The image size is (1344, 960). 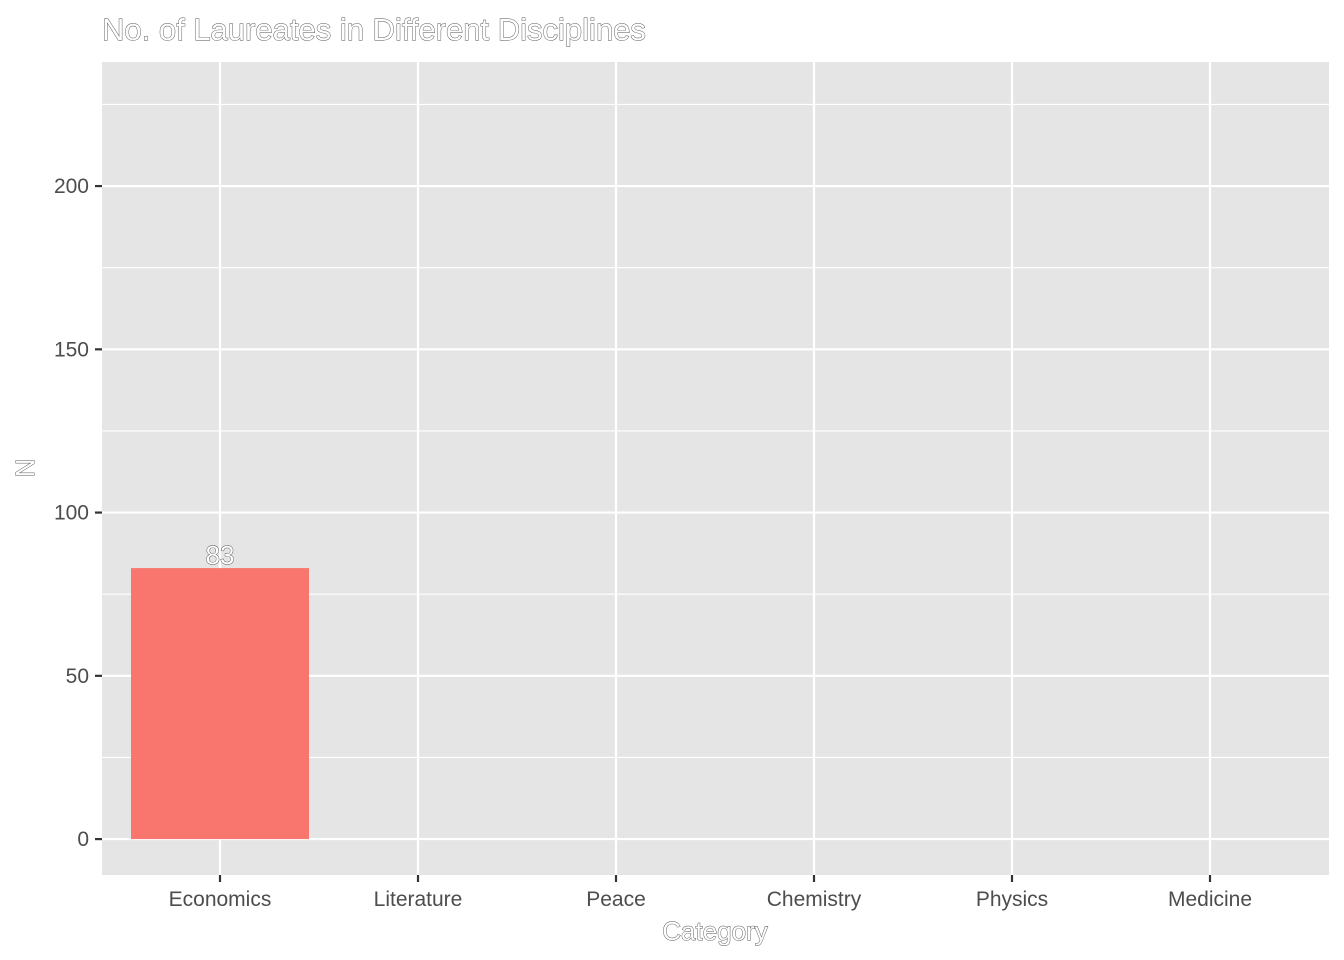 What do you see at coordinates (418, 899) in the screenshot?
I see `x-tick-label: Literature` at bounding box center [418, 899].